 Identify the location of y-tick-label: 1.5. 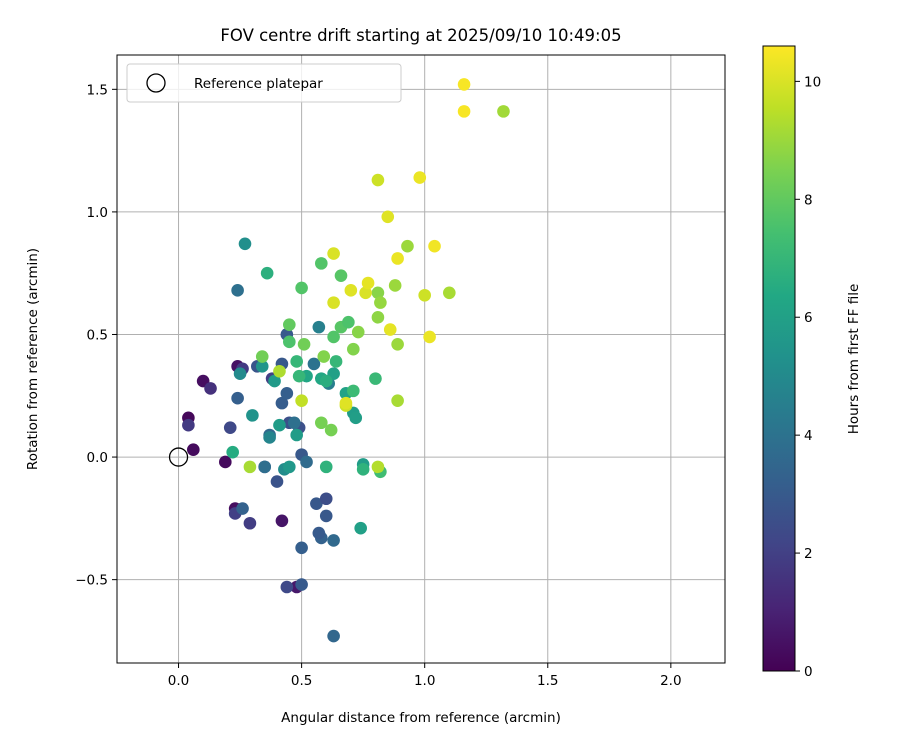
(97, 90).